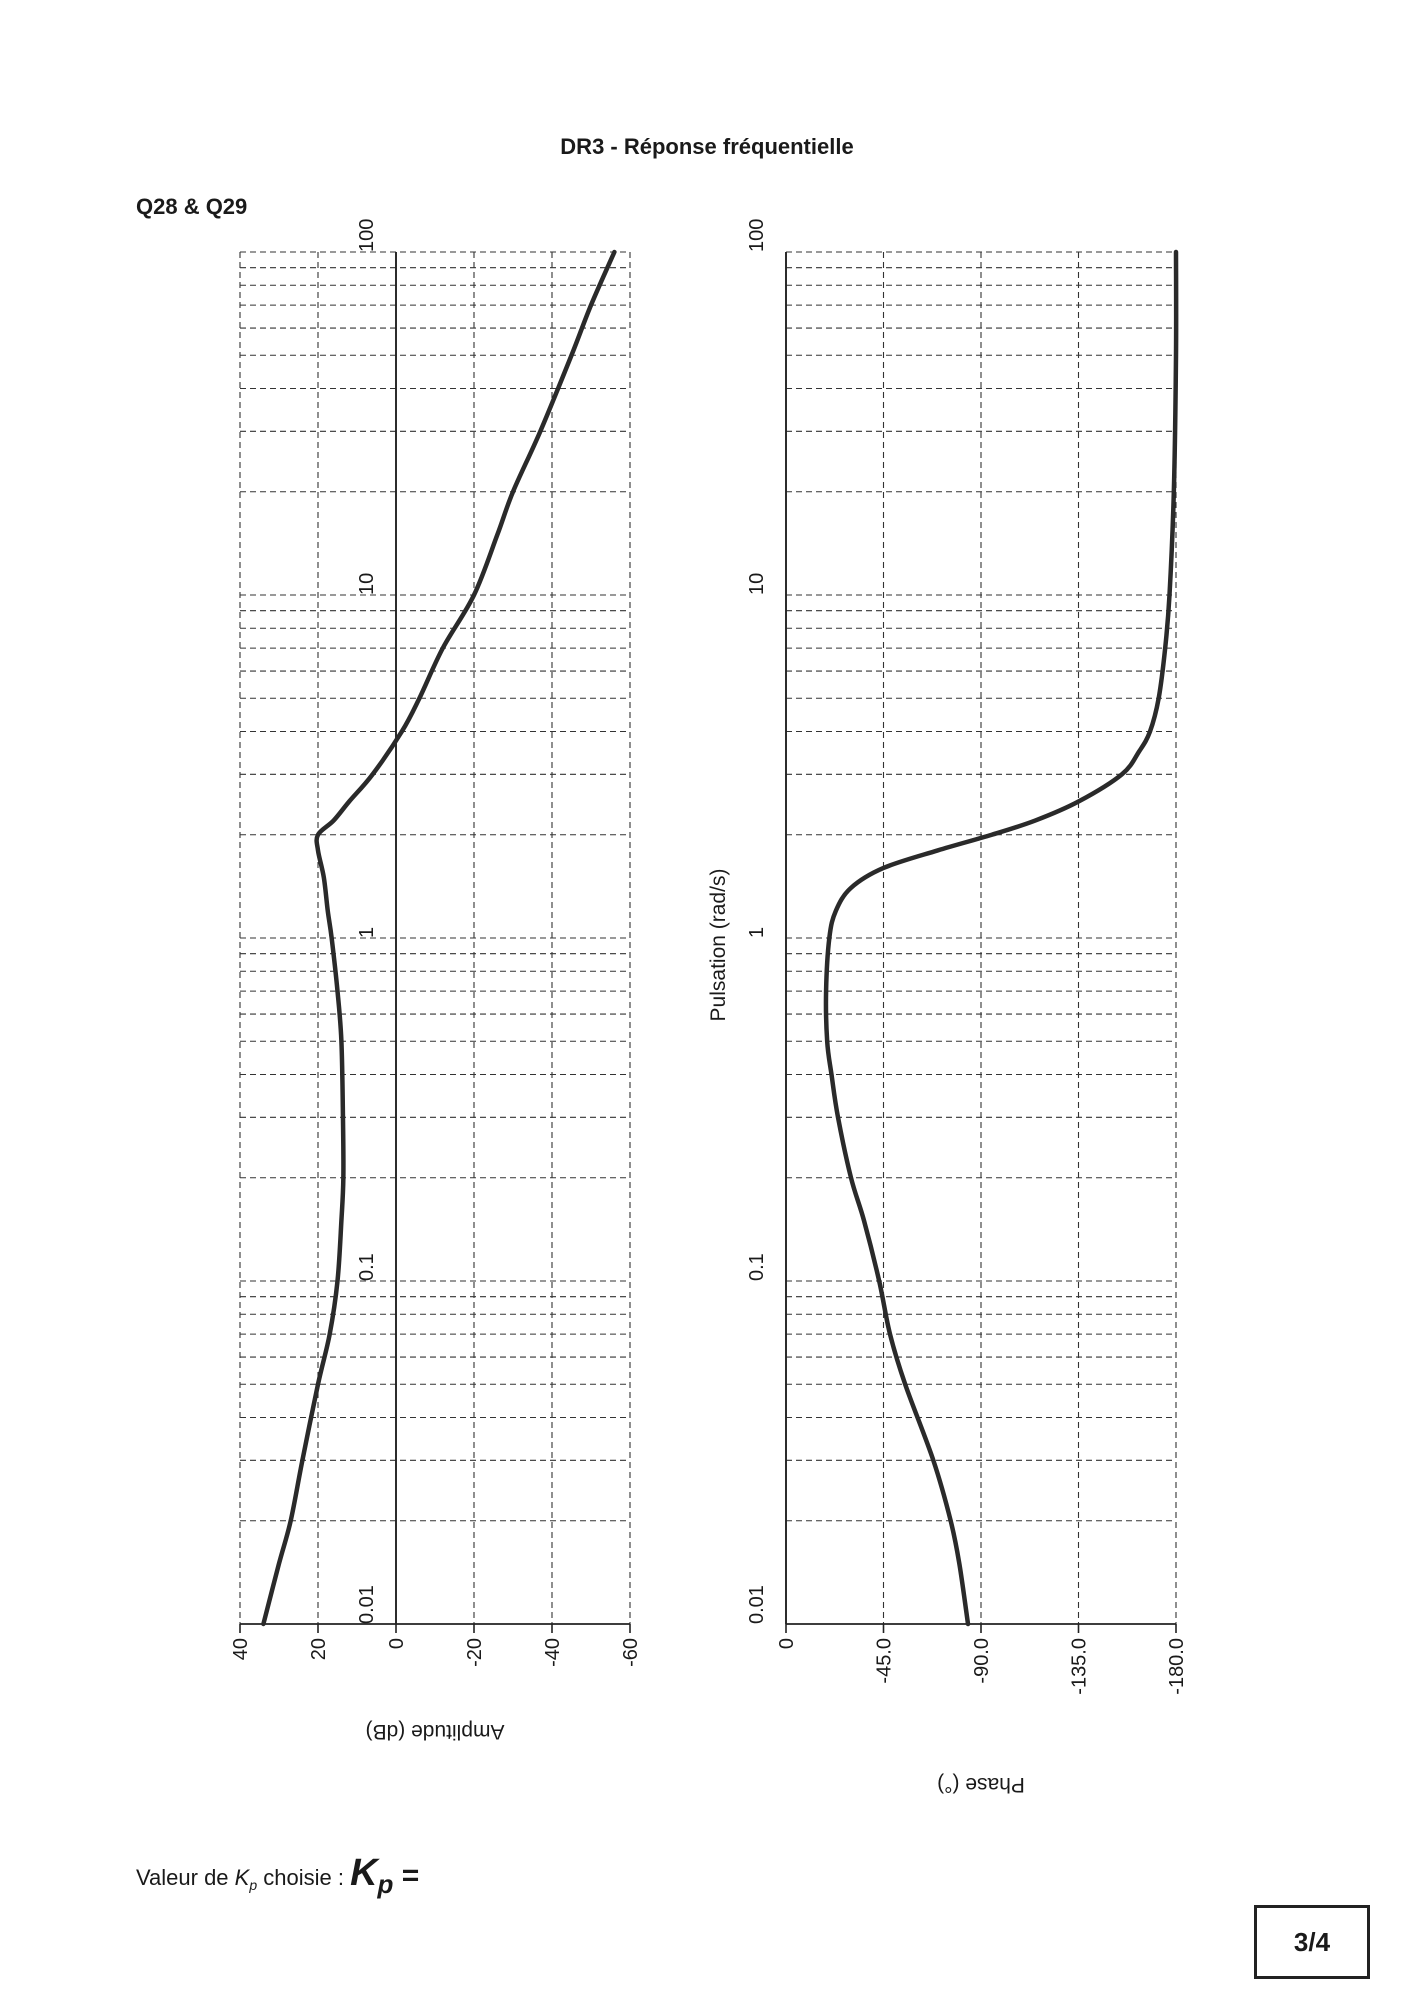  Describe the element at coordinates (631, 1652) in the screenshot. I see `value-tick-label: -60` at that location.